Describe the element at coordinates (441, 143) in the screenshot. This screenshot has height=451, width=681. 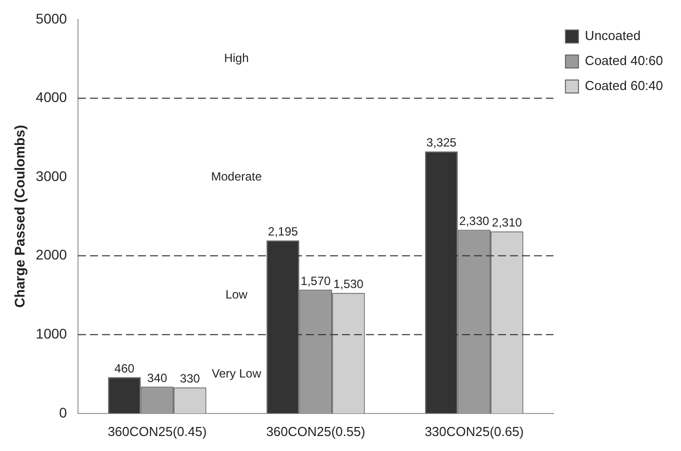
I see `data-label: 3,325` at that location.